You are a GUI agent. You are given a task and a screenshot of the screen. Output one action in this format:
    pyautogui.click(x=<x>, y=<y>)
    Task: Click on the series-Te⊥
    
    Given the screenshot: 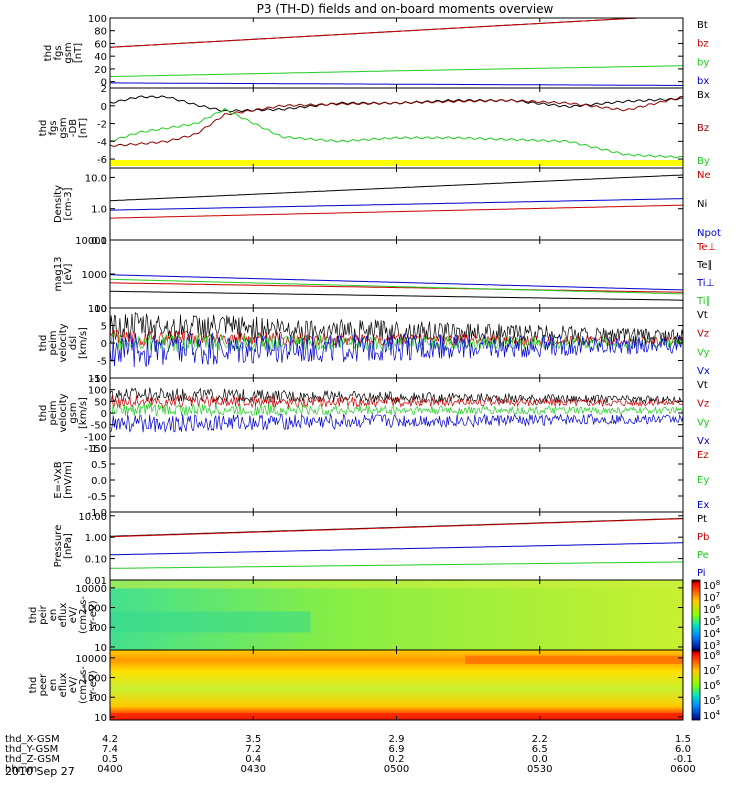 What is the action you would take?
    pyautogui.click(x=396, y=287)
    